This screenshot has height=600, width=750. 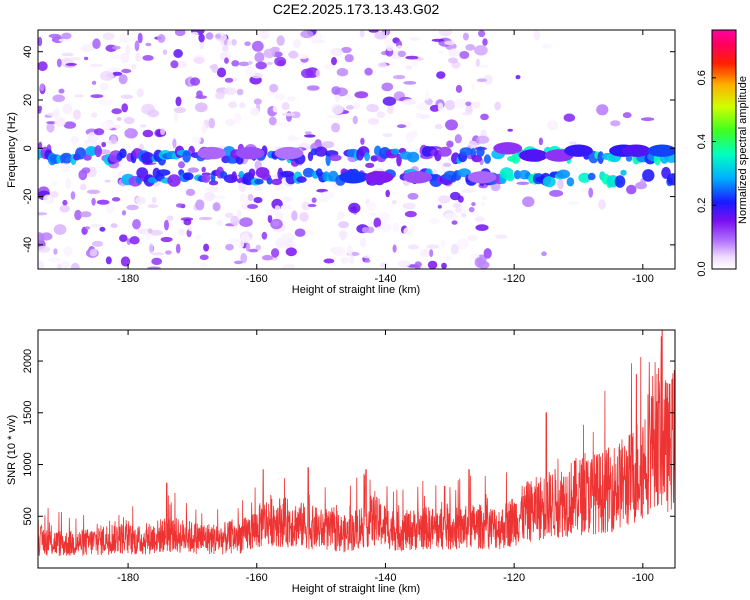 I want to click on colorbar-tick-label: 0.0, so click(x=702, y=268).